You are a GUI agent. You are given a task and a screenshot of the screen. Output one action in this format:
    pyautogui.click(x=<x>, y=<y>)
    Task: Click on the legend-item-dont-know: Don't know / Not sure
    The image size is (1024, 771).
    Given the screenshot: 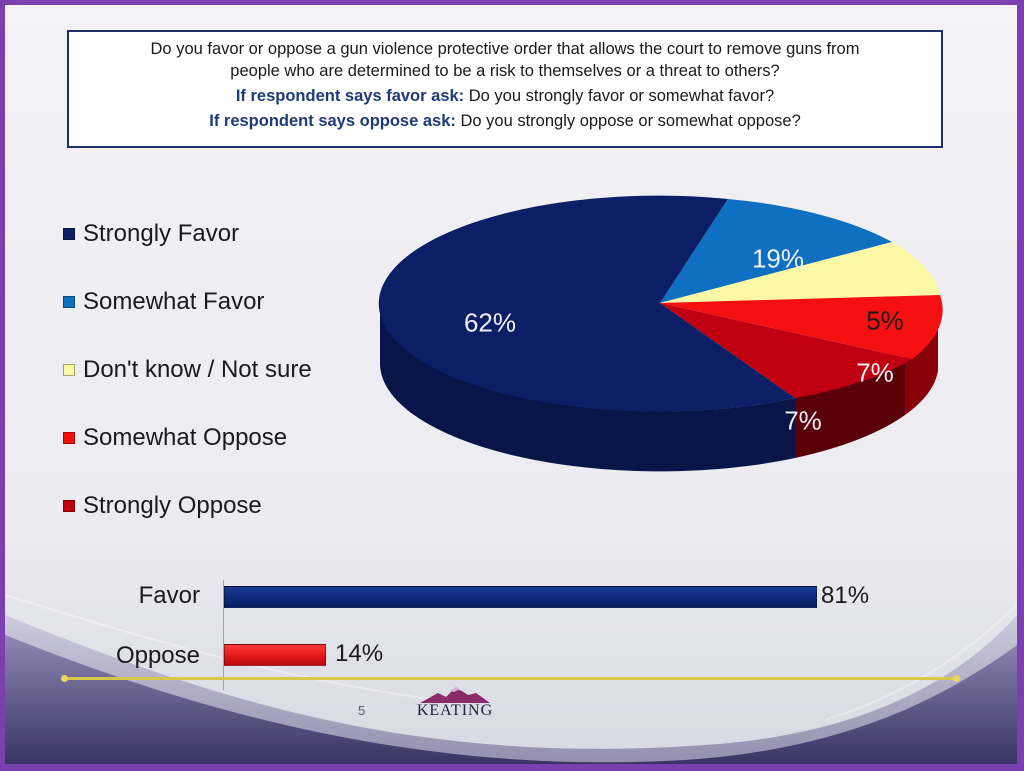 What is the action you would take?
    pyautogui.click(x=187, y=370)
    